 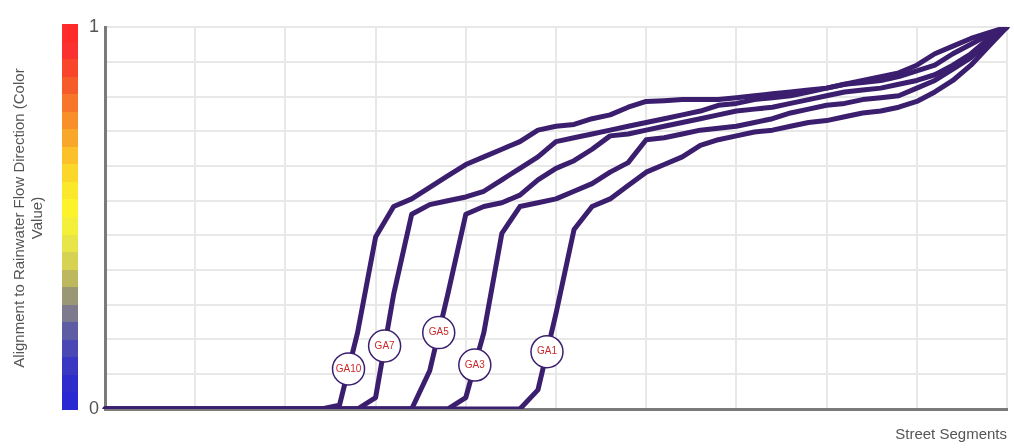 What do you see at coordinates (28, 218) in the screenshot?
I see `y-axis-title: Alignment to Rainwater Flow Direction (Color Value)` at bounding box center [28, 218].